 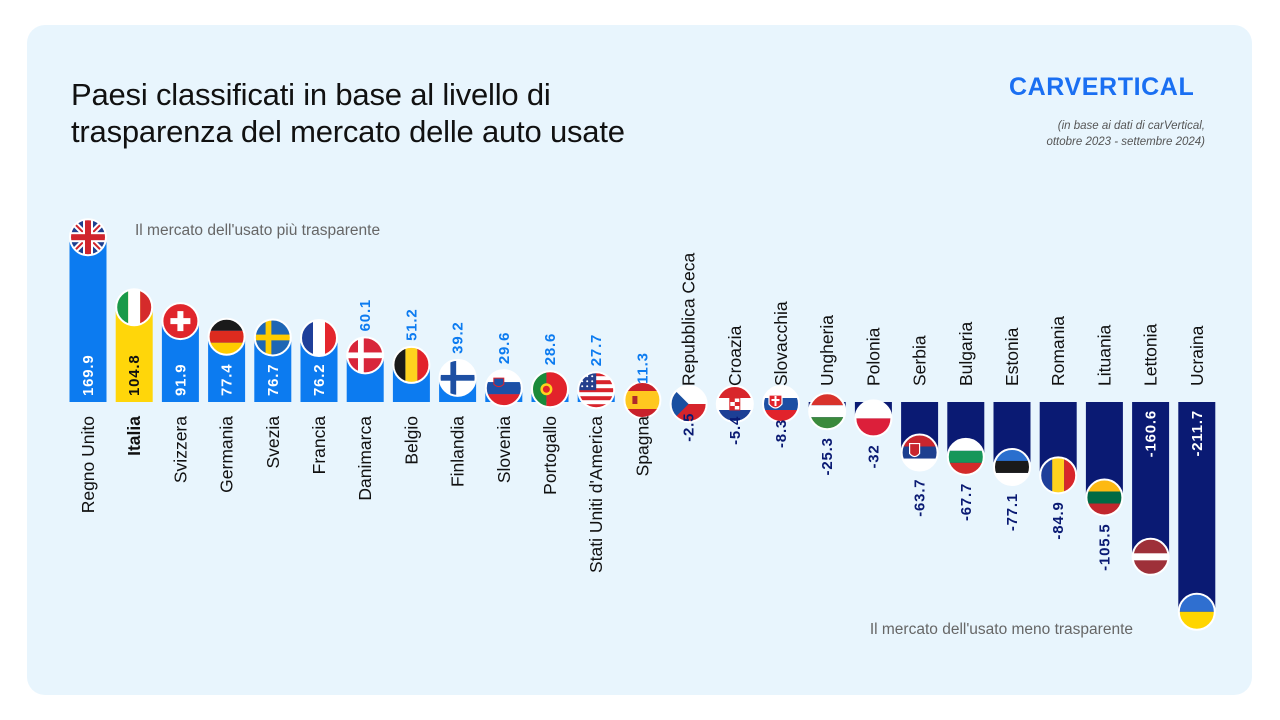 I want to click on value-label: -67.7, so click(x=966, y=502).